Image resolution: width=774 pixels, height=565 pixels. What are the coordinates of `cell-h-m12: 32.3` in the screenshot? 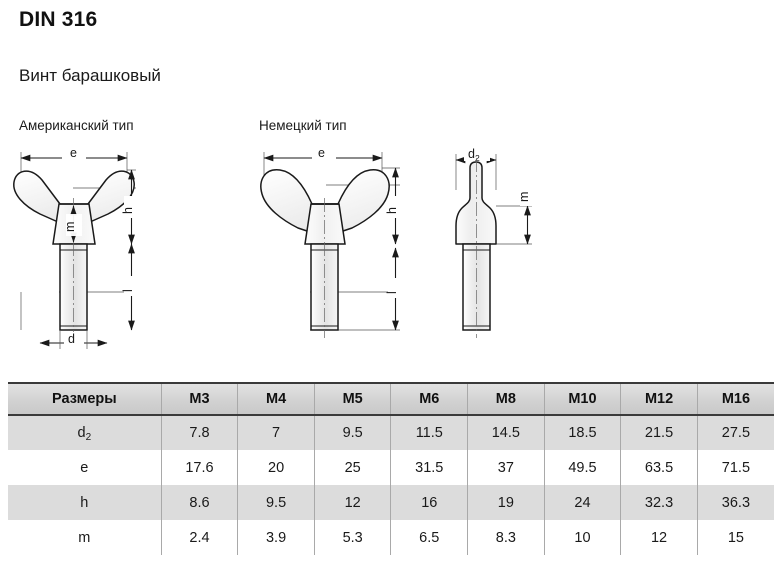 It's located at (659, 502).